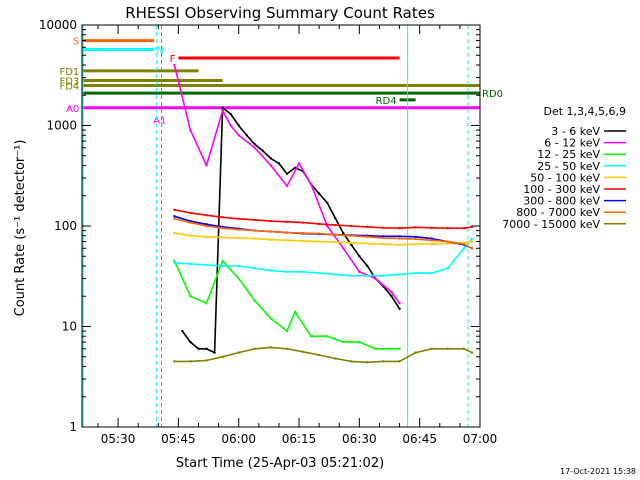  I want to click on series-line-100-300-kev, so click(323, 219).